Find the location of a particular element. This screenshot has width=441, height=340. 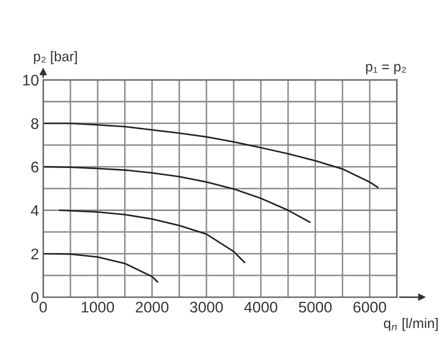

x-tick-label: 6000 is located at coordinates (369, 307).